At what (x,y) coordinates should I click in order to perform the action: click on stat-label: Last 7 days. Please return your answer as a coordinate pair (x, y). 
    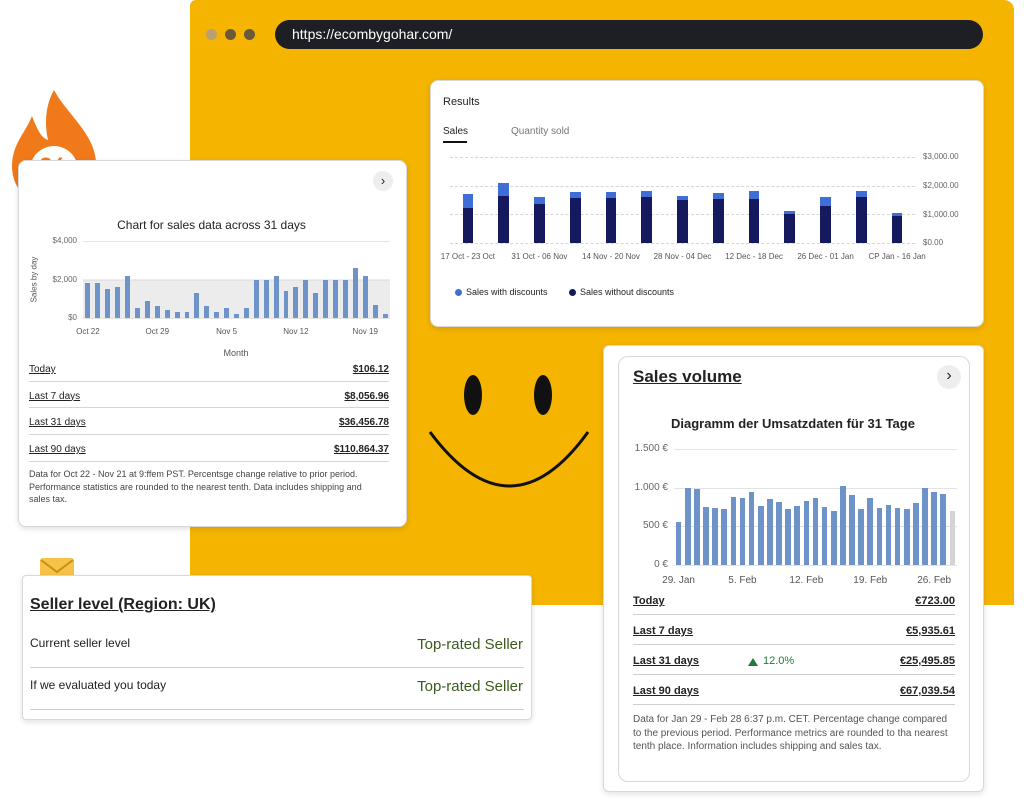
    Looking at the image, I should click on (55, 396).